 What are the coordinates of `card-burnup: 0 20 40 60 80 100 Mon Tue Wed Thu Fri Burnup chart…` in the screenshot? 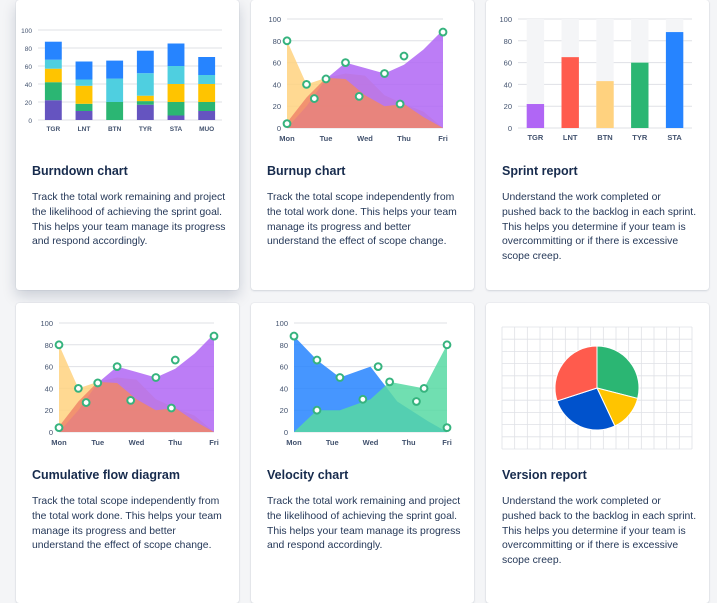 It's located at (362, 145).